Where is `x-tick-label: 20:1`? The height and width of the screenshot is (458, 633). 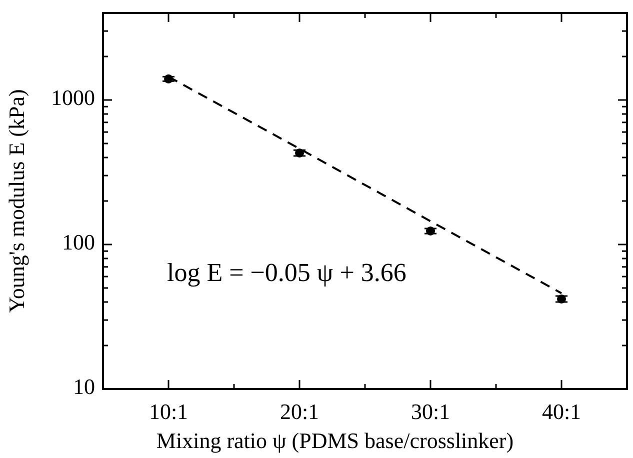
x-tick-label: 20:1 is located at coordinates (300, 411).